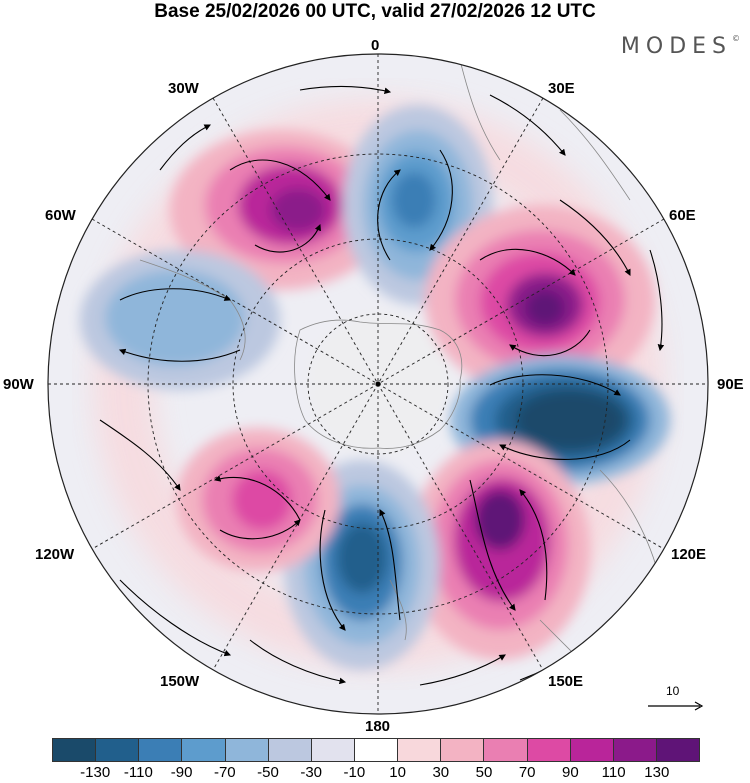  Describe the element at coordinates (375, 45) in the screenshot. I see `lon-label-0: 0` at that location.